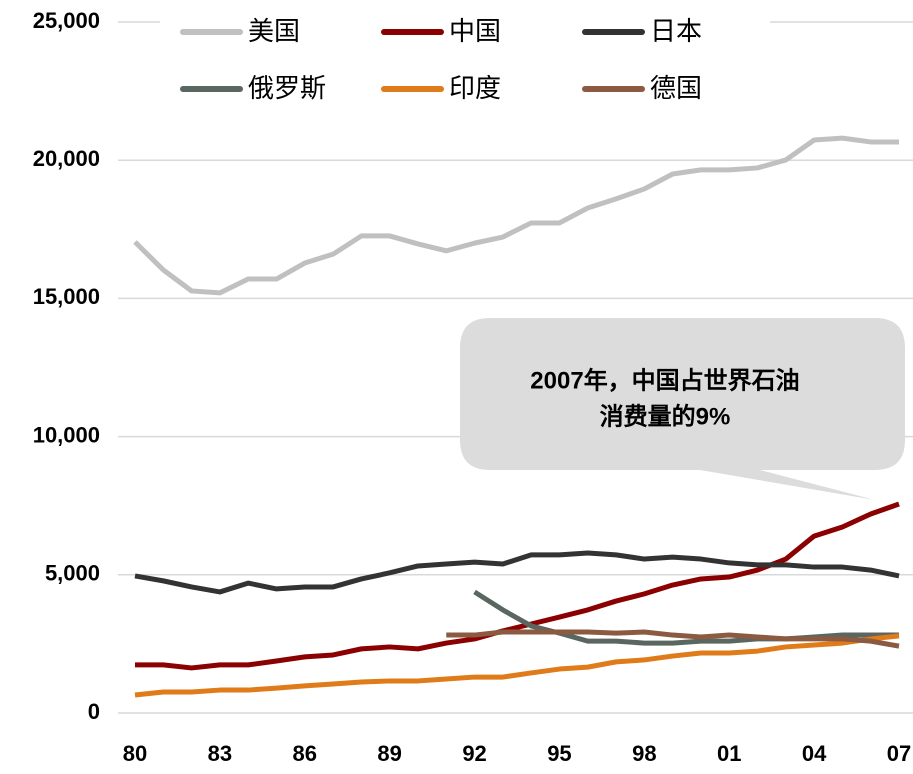 The height and width of the screenshot is (774, 913). What do you see at coordinates (474, 753) in the screenshot?
I see `x-tick-label: 92` at bounding box center [474, 753].